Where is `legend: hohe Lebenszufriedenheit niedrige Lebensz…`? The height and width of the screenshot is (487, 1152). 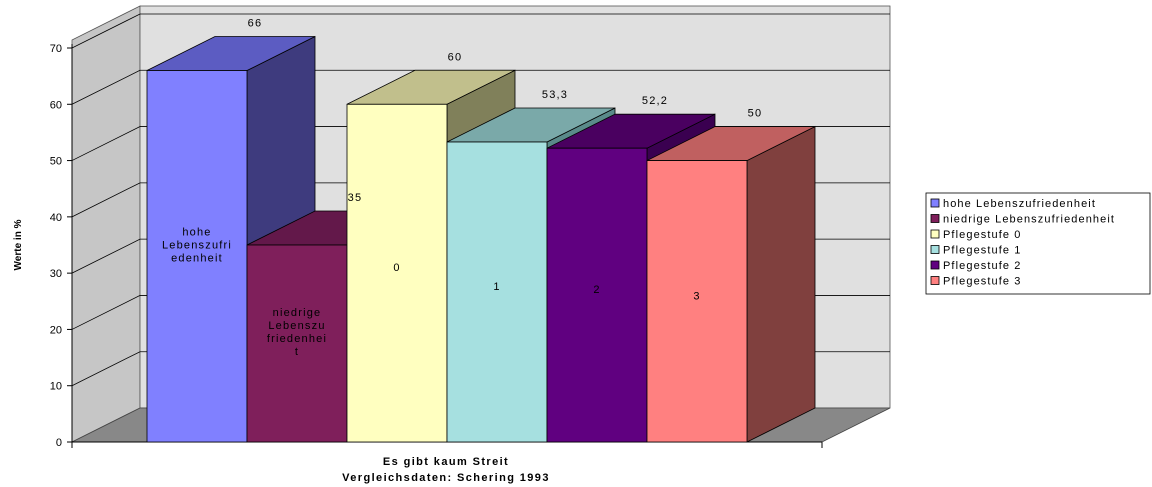
legend: hohe Lebenszufriedenheit niedrige Lebensz… is located at coordinates (1038, 243).